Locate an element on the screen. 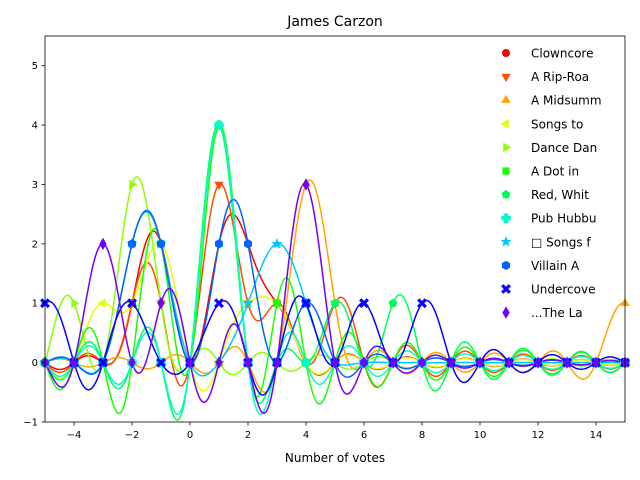 The image size is (640, 480). legend-label-0: Clowncore is located at coordinates (562, 54).